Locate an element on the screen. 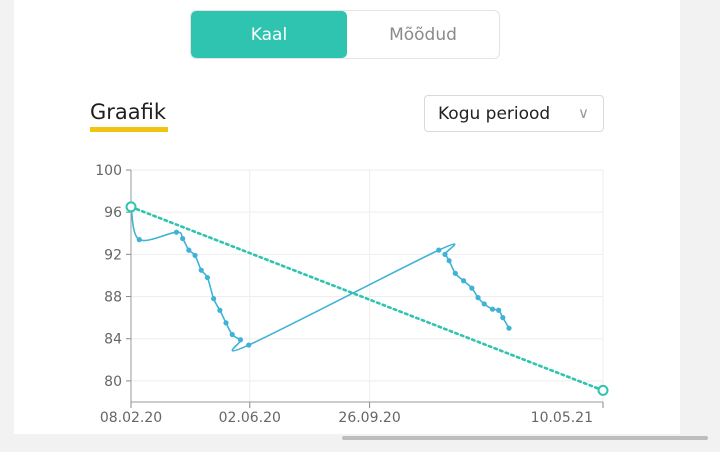 This screenshot has width=720, height=452. y-tick-label: 80 is located at coordinates (113, 382).